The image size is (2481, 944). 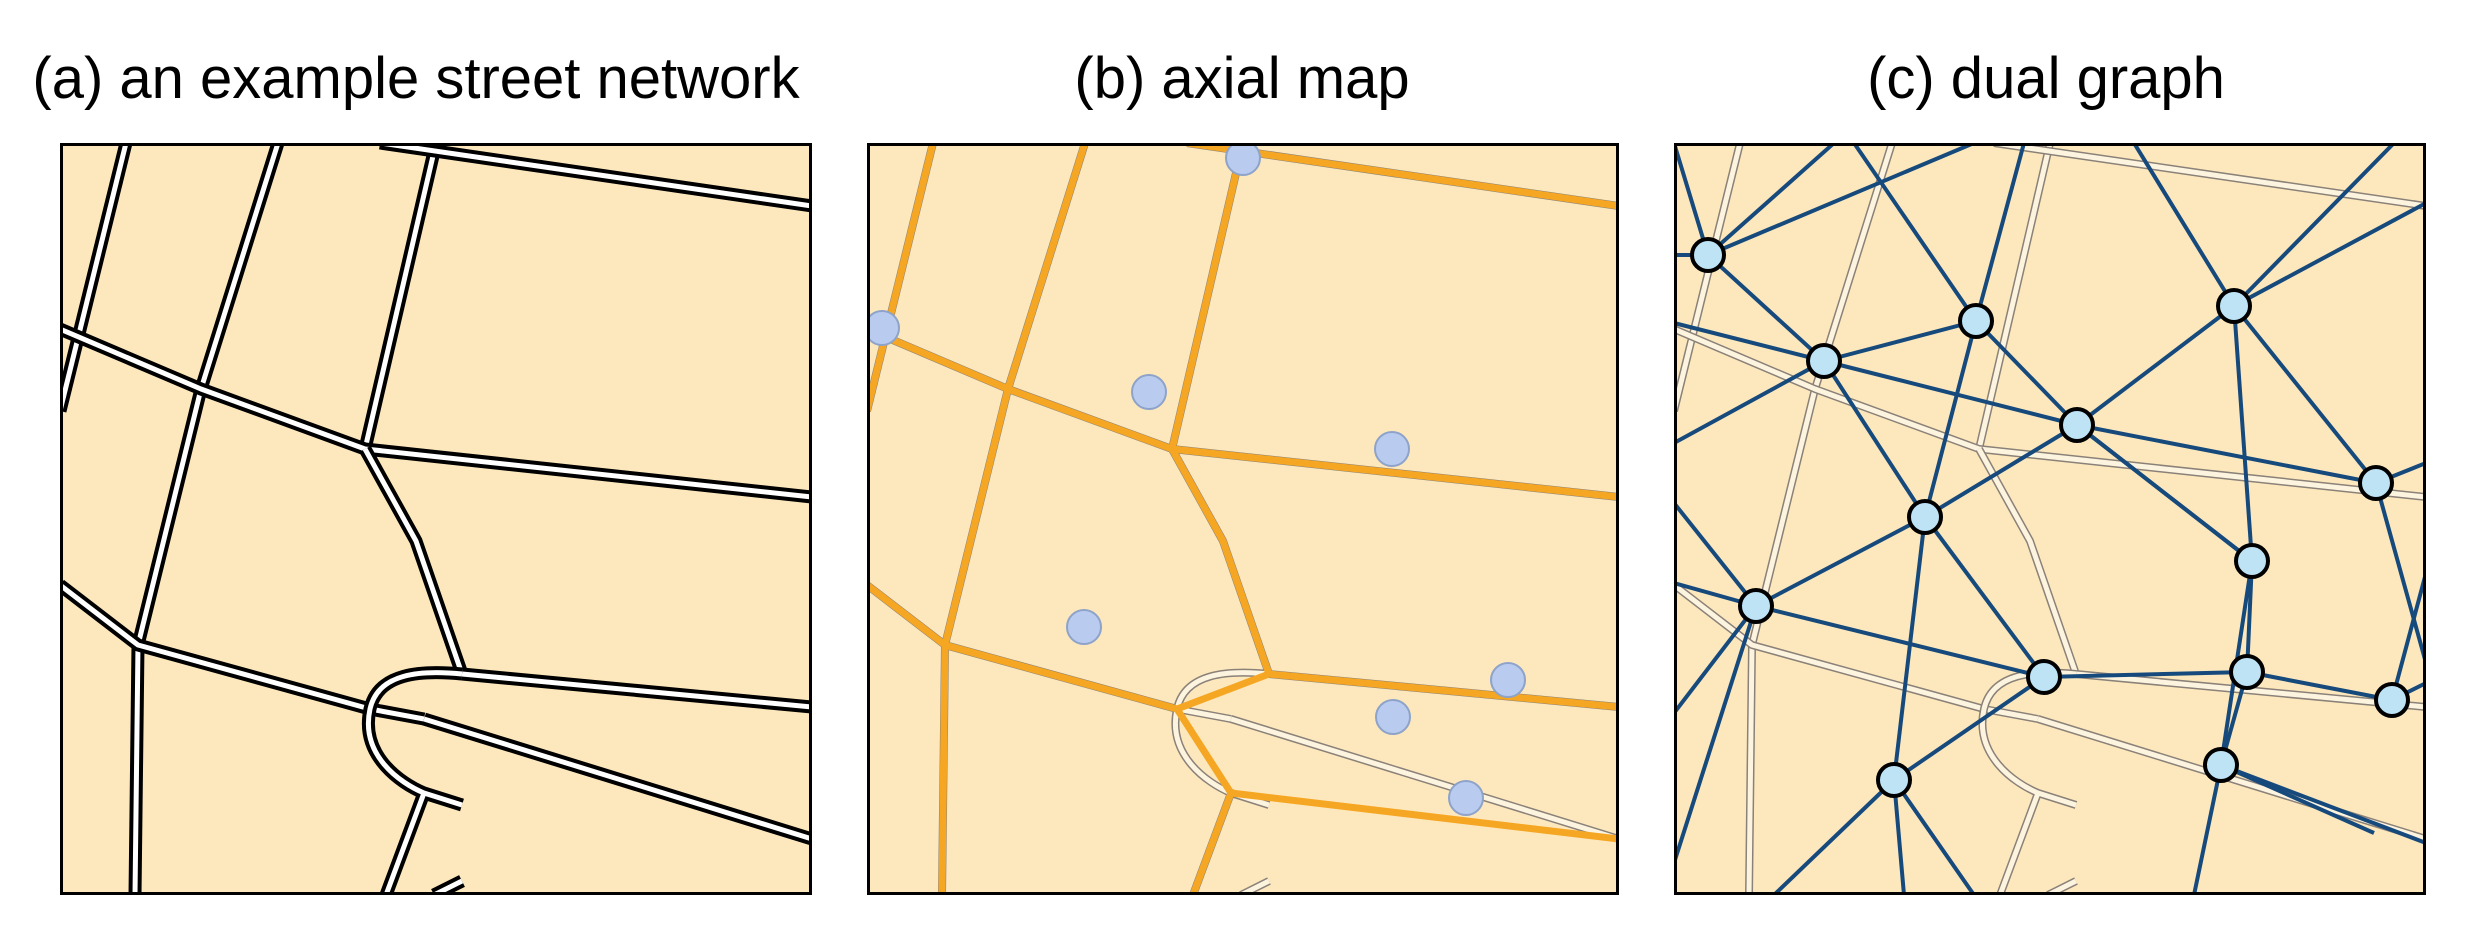 What do you see at coordinates (2046, 78) in the screenshot?
I see `panel-title-dual-graph: (c) dual graph` at bounding box center [2046, 78].